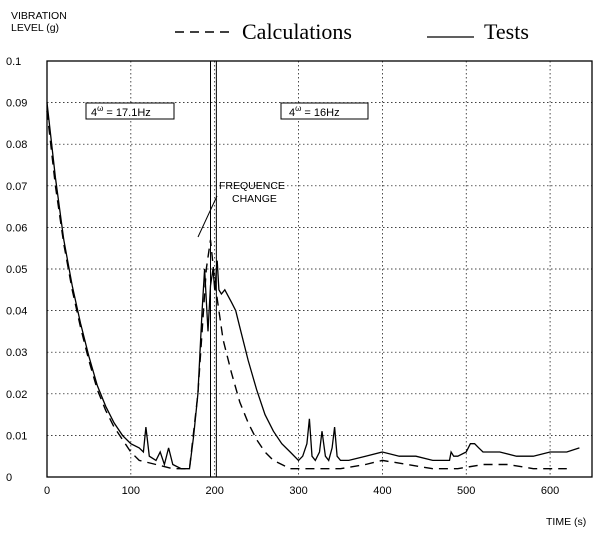 This screenshot has height=537, width=595. I want to click on x-tick-label: 200, so click(215, 491).